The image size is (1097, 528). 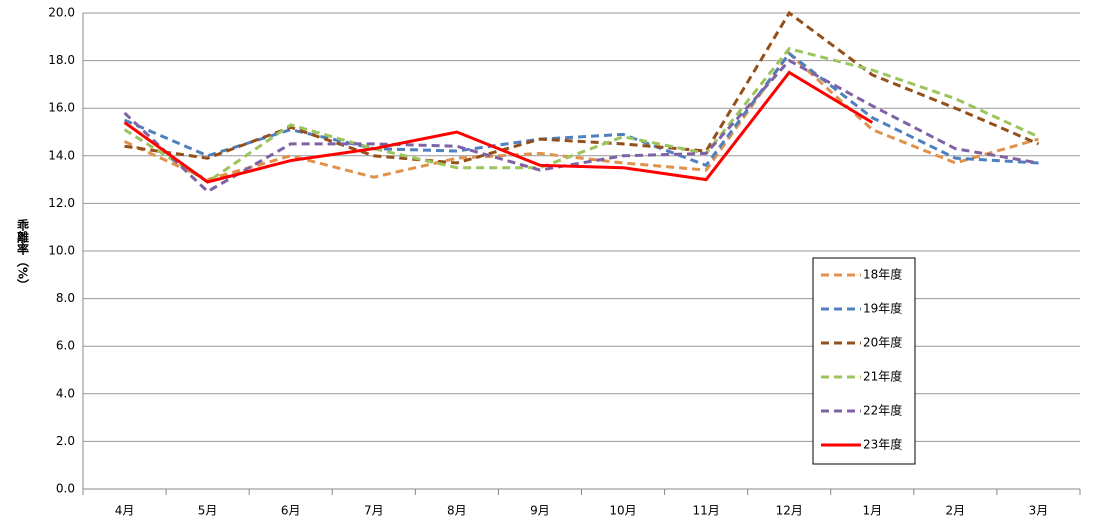 I want to click on y-tick-label: 14.0, so click(x=61, y=155).